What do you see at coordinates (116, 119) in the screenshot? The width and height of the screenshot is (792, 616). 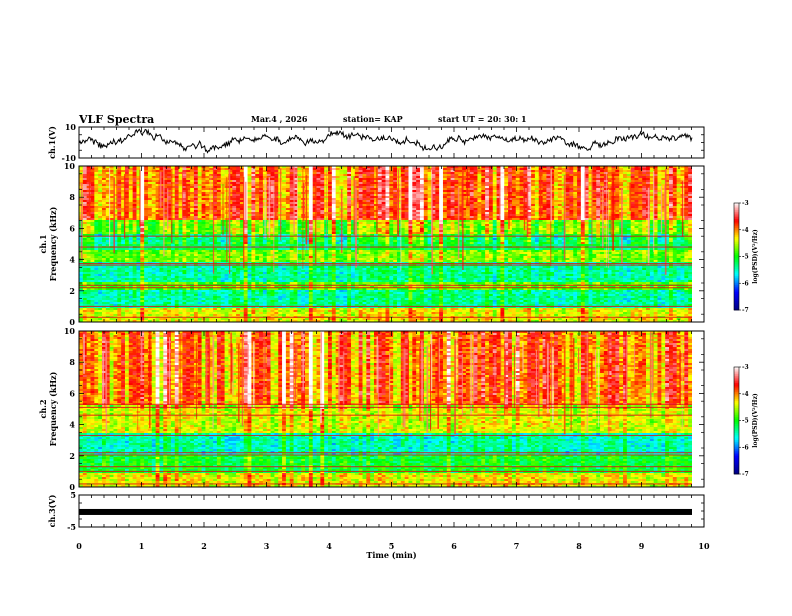 I see `figure-title: VLF Spectra` at bounding box center [116, 119].